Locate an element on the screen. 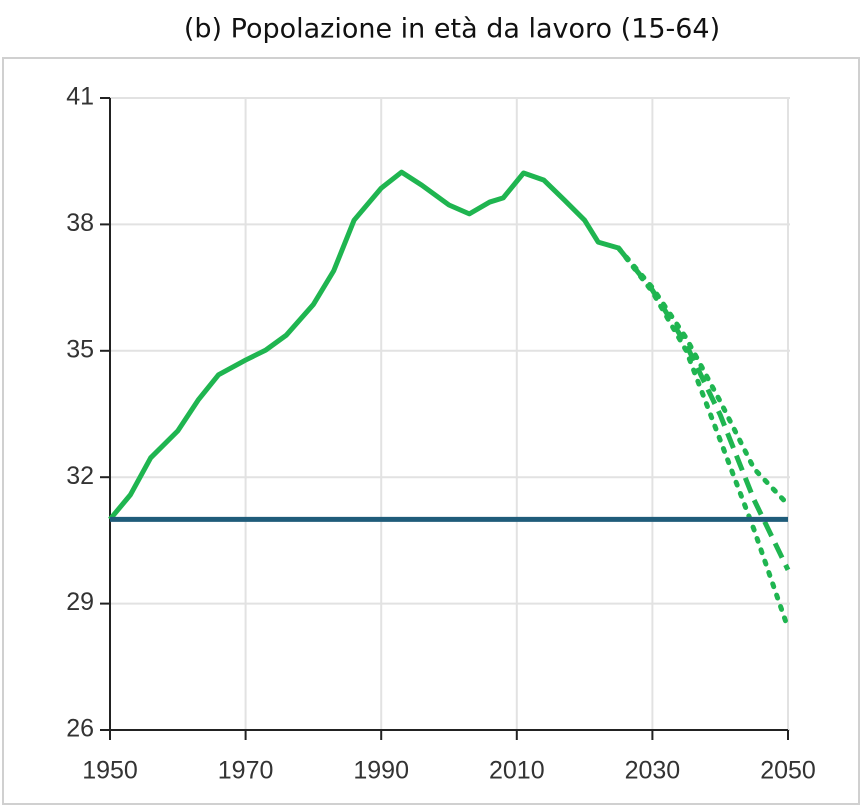 The height and width of the screenshot is (807, 863). y-tick-label: 38 is located at coordinates (80, 223).